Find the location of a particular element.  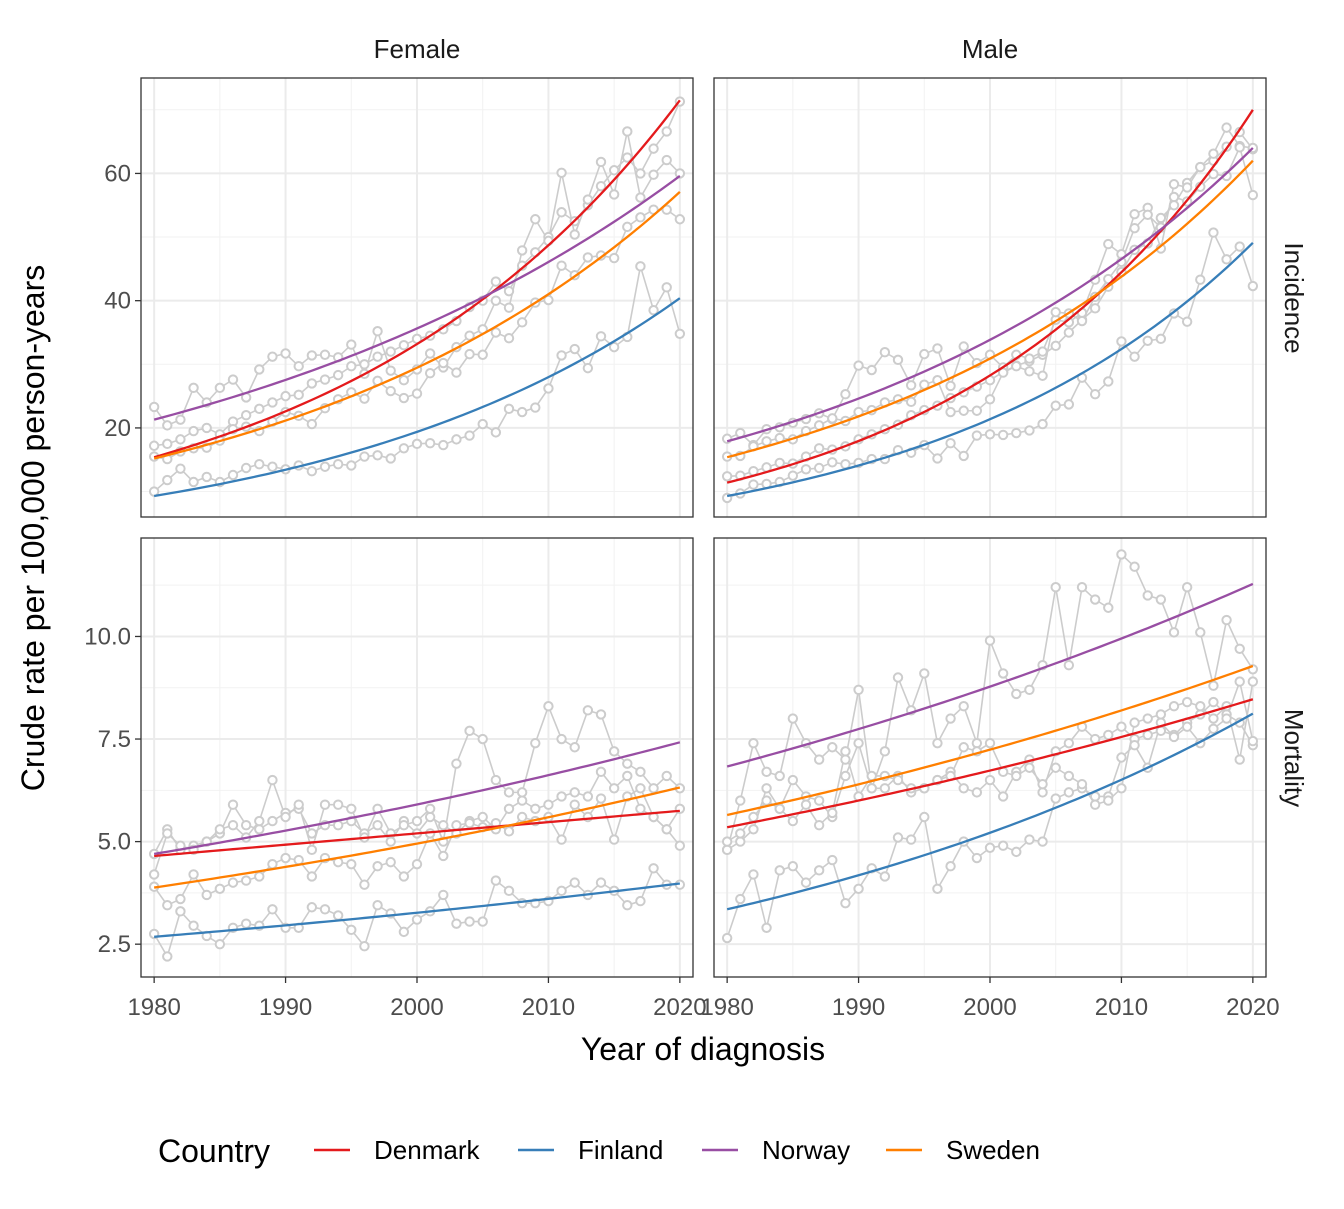

legend-item-finland: Finland is located at coordinates (590, 1150).